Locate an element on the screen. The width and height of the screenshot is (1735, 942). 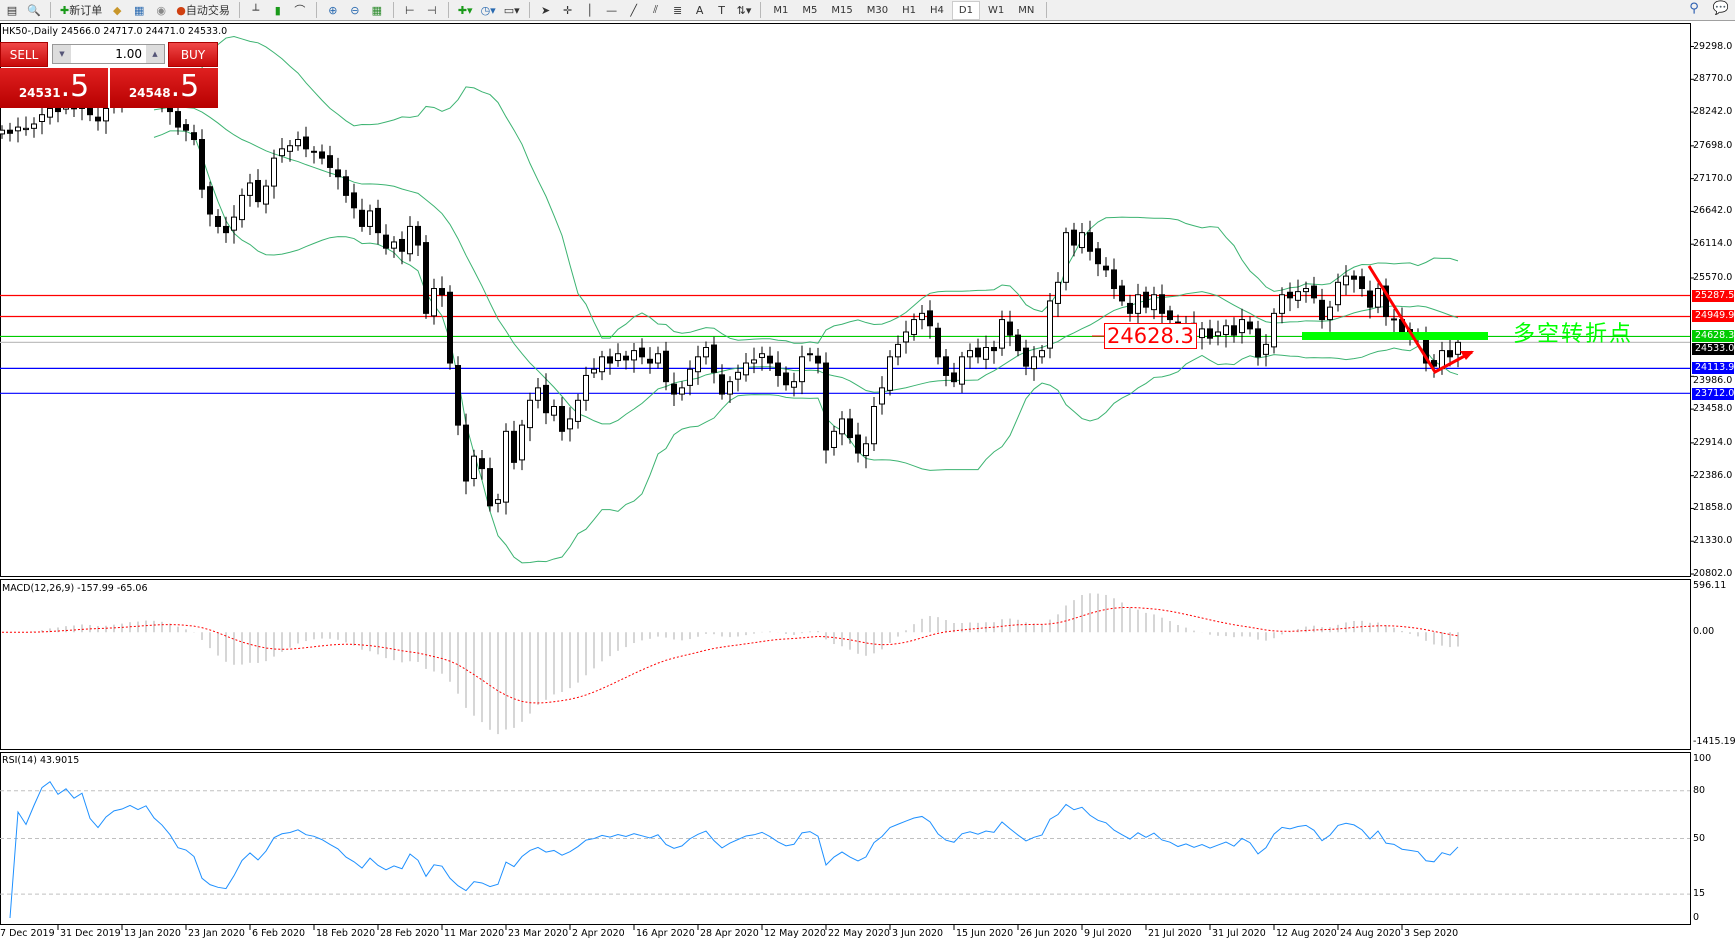
navigator-icon: 🔍 is located at coordinates (34, 10).